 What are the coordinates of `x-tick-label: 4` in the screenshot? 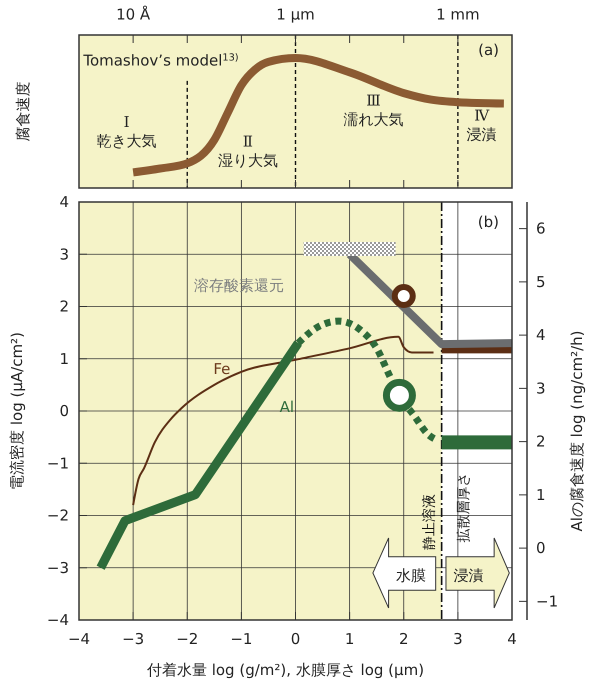 It's located at (512, 639).